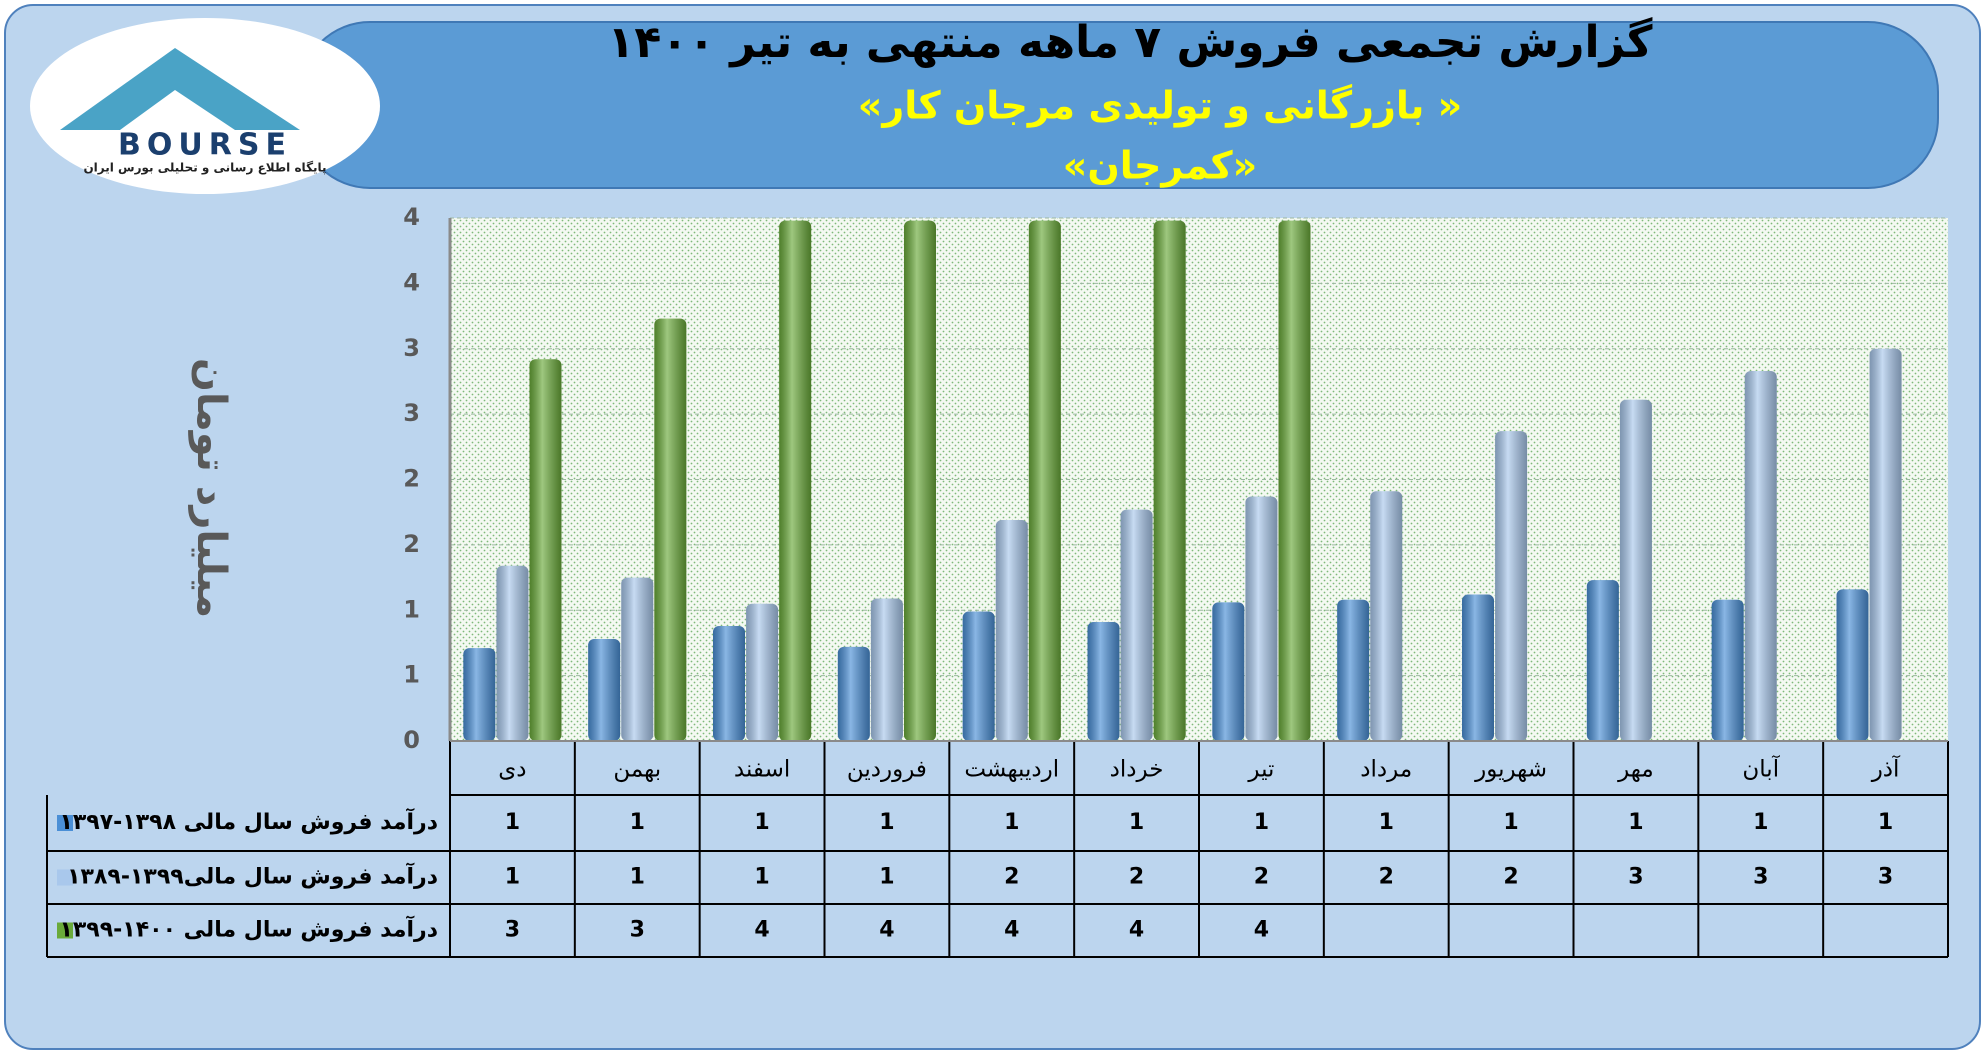  What do you see at coordinates (411, 740) in the screenshot?
I see `y-tick-label: 0` at bounding box center [411, 740].